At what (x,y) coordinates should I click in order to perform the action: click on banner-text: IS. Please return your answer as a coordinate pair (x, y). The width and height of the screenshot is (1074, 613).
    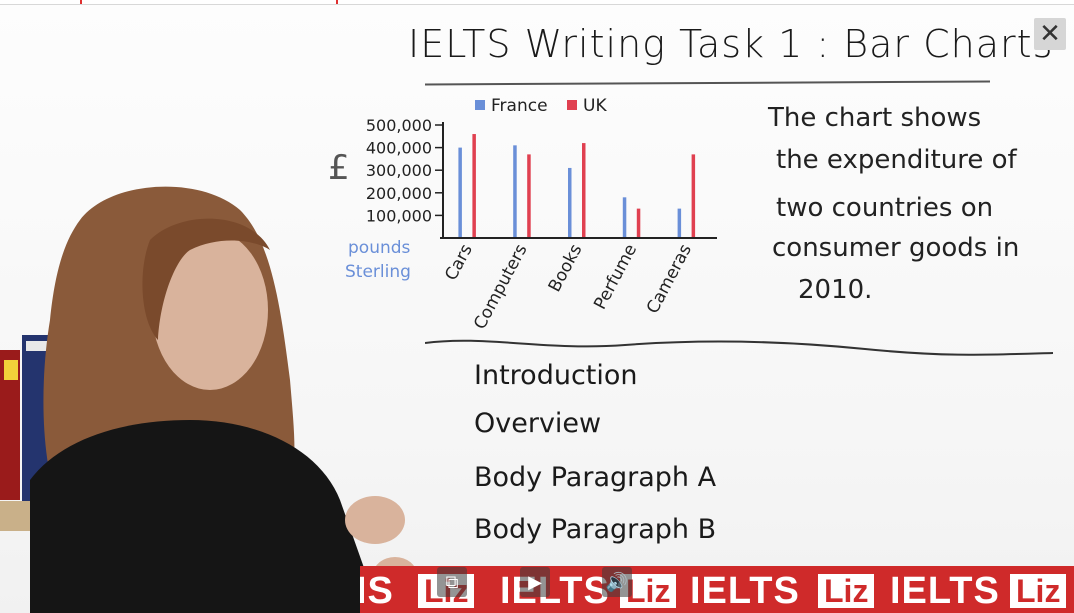
    Looking at the image, I should click on (377, 591).